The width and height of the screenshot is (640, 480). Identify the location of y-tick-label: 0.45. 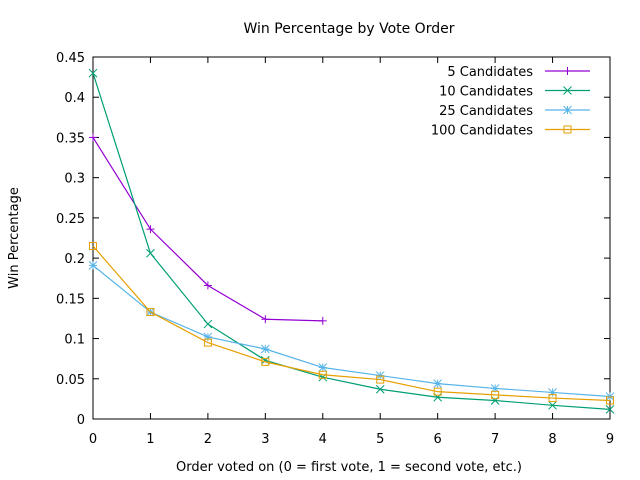
(70, 58).